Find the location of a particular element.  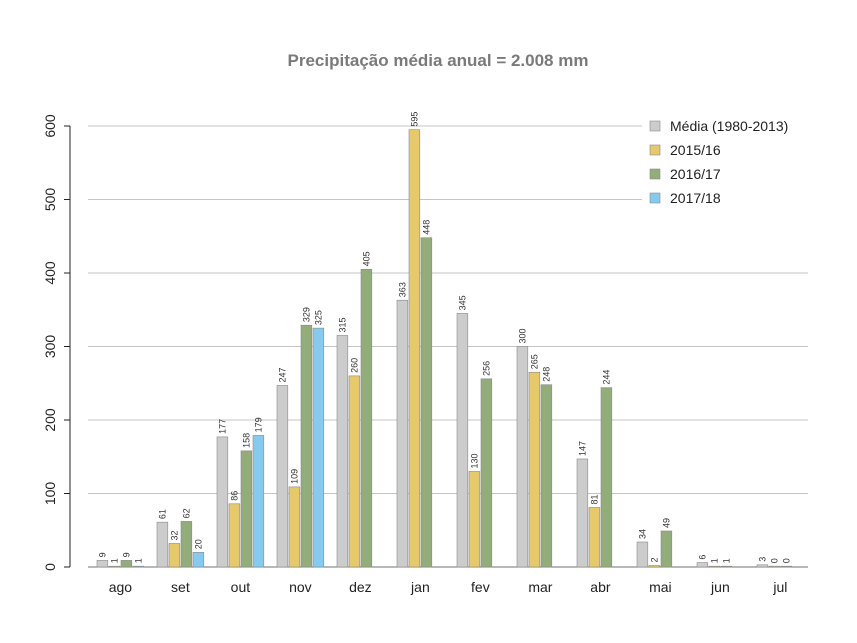

ytick-label-600: 600 is located at coordinates (50, 126).